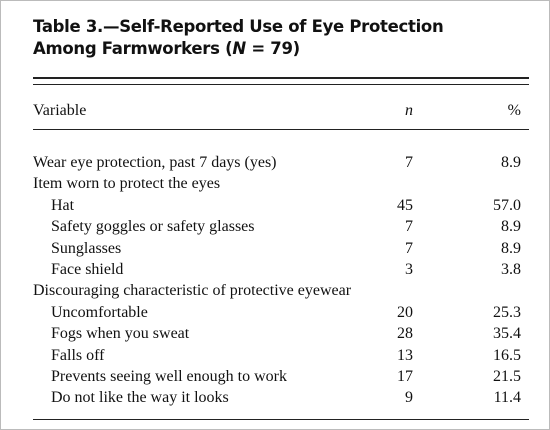 This screenshot has width=550, height=430. What do you see at coordinates (405, 205) in the screenshot?
I see `cell-n: 45` at bounding box center [405, 205].